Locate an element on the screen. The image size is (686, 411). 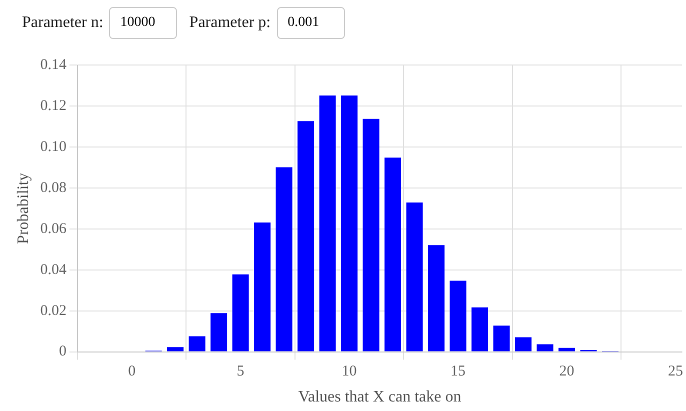
x-tick-label: 25 is located at coordinates (675, 372).